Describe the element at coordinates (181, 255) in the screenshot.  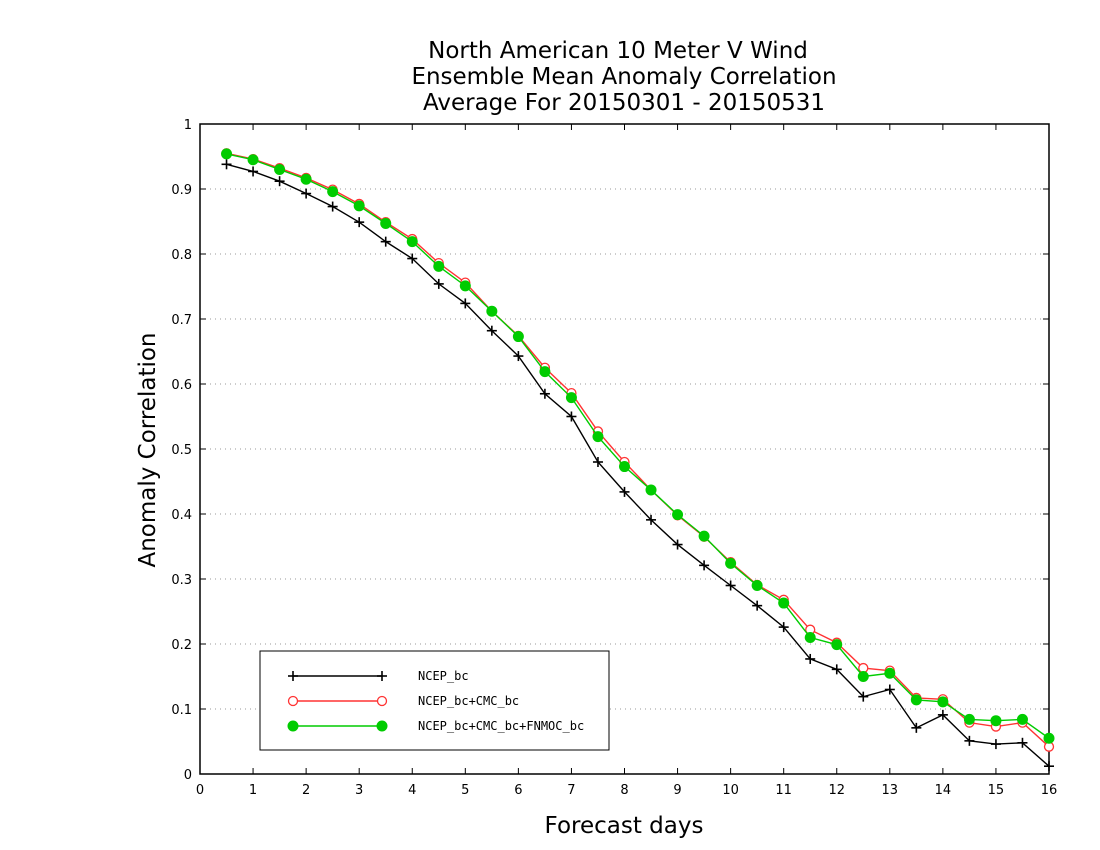
I see `y-tick-label: 0.8` at that location.